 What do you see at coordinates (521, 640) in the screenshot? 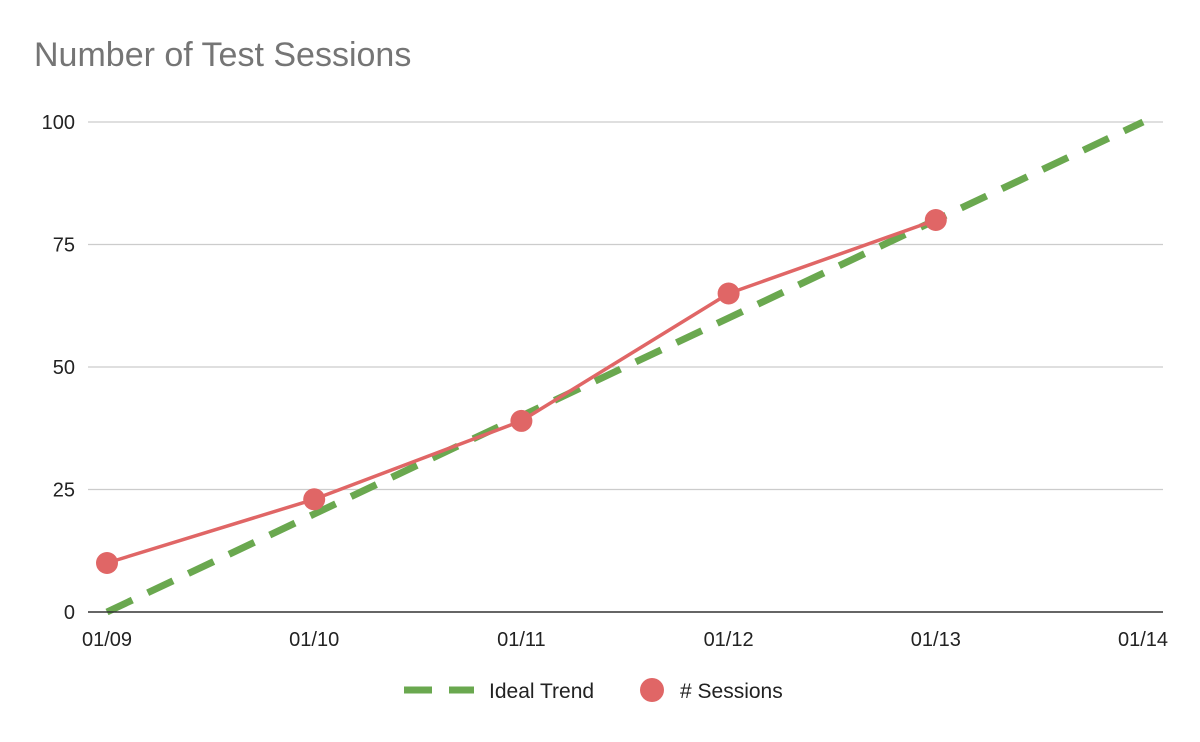
I see `x-tick-label: 01/11` at bounding box center [521, 640].